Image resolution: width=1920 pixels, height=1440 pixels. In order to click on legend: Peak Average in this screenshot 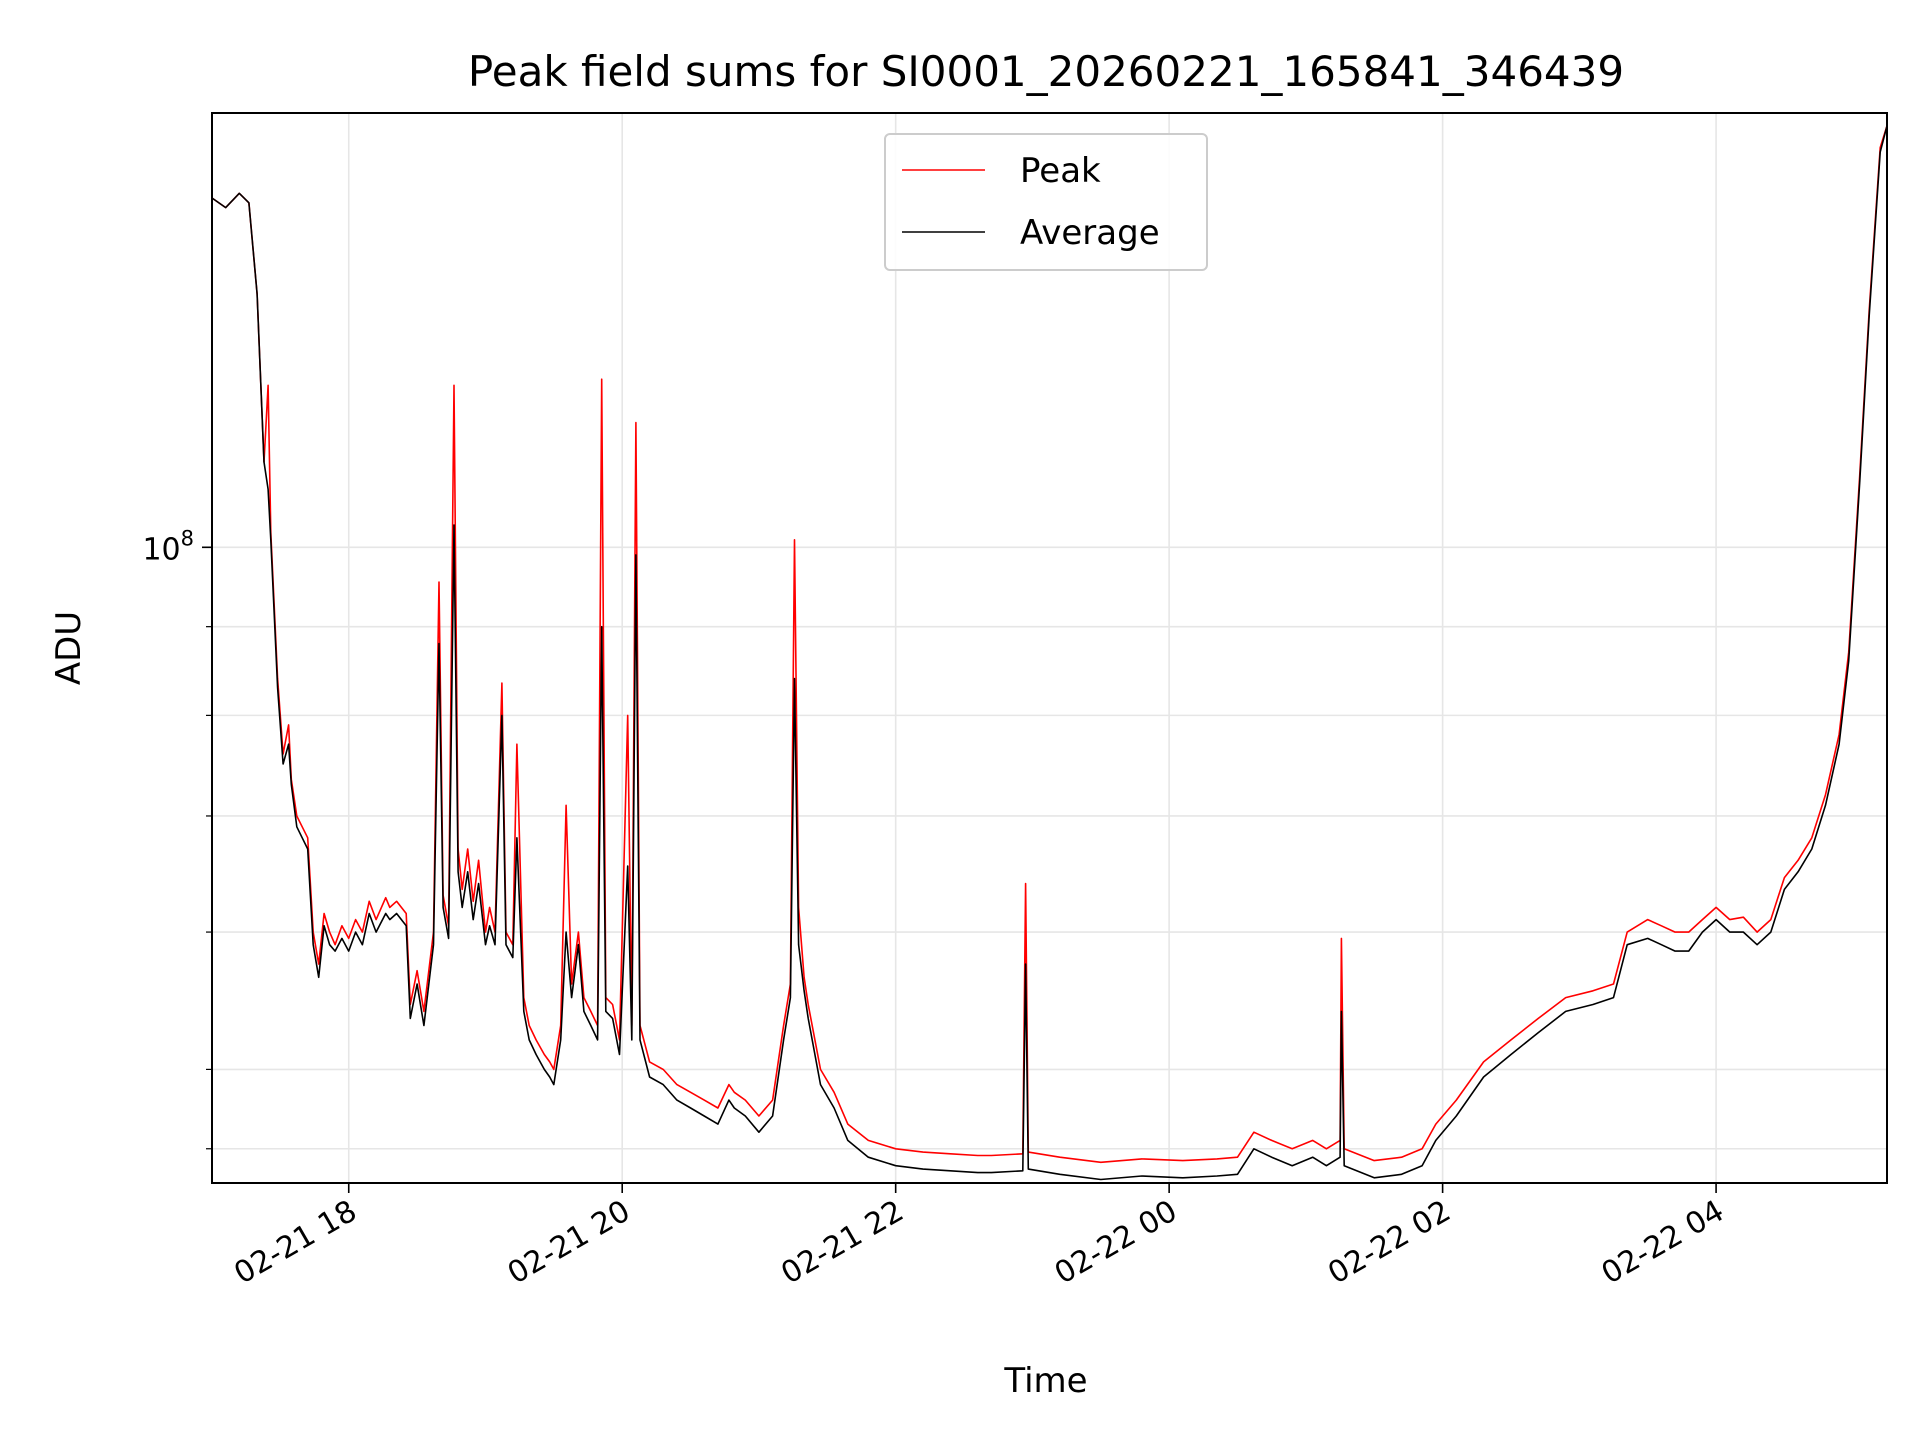, I will do `click(1046, 202)`.